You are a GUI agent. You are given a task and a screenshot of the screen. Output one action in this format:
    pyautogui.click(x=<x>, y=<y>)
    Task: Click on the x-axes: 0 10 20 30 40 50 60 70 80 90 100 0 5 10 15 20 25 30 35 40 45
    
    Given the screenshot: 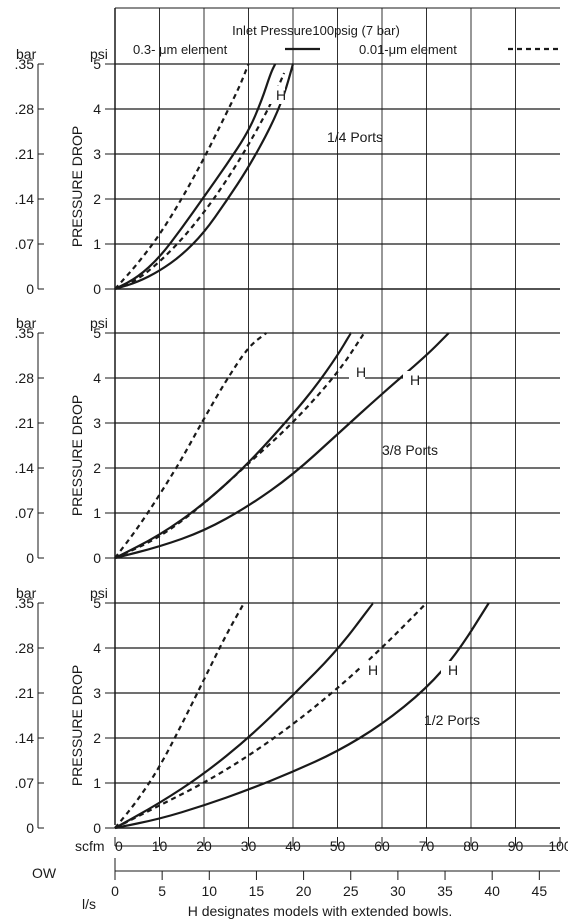 What is the action you would take?
    pyautogui.click(x=339, y=868)
    